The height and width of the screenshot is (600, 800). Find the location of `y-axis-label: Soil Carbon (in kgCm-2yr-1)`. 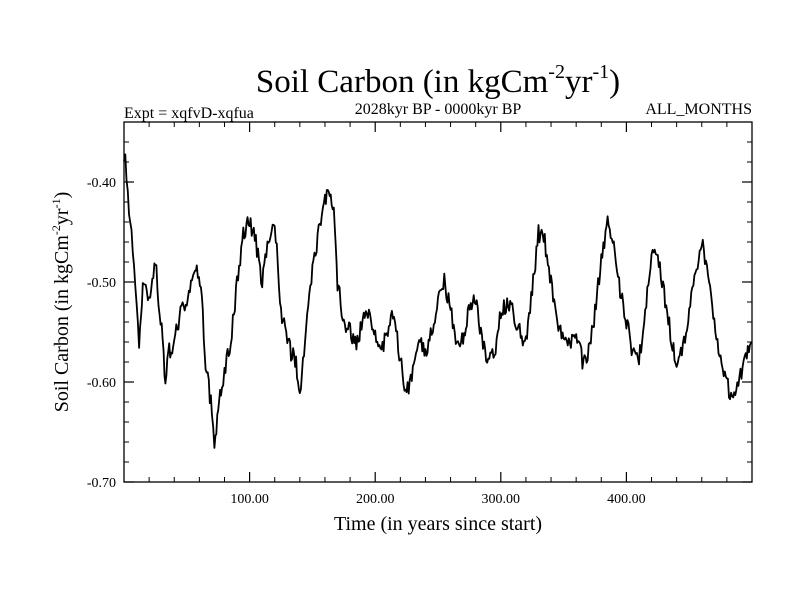

y-axis-label: Soil Carbon (in kgCm-2yr-1) is located at coordinates (61, 302).